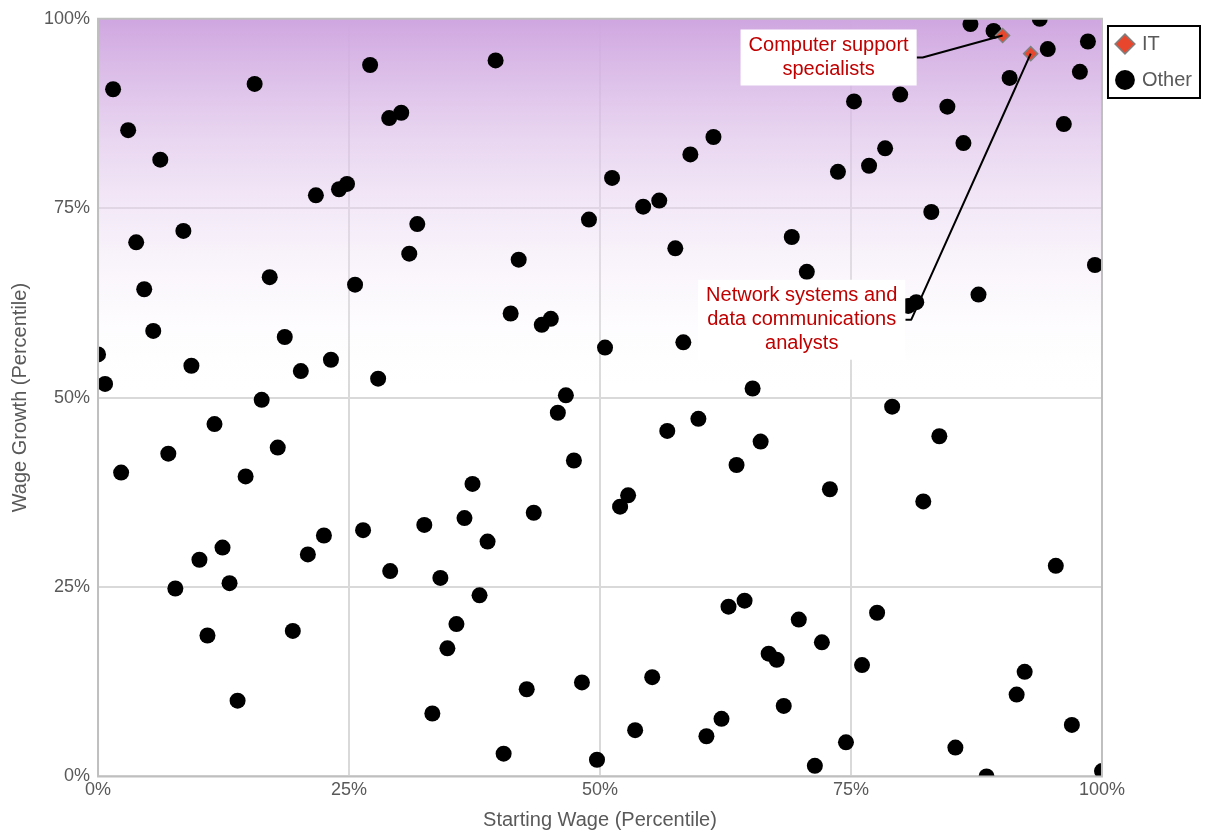 Image resolution: width=1210 pixels, height=840 pixels. Describe the element at coordinates (72, 585) in the screenshot. I see `y-tick-label: 25%` at that location.